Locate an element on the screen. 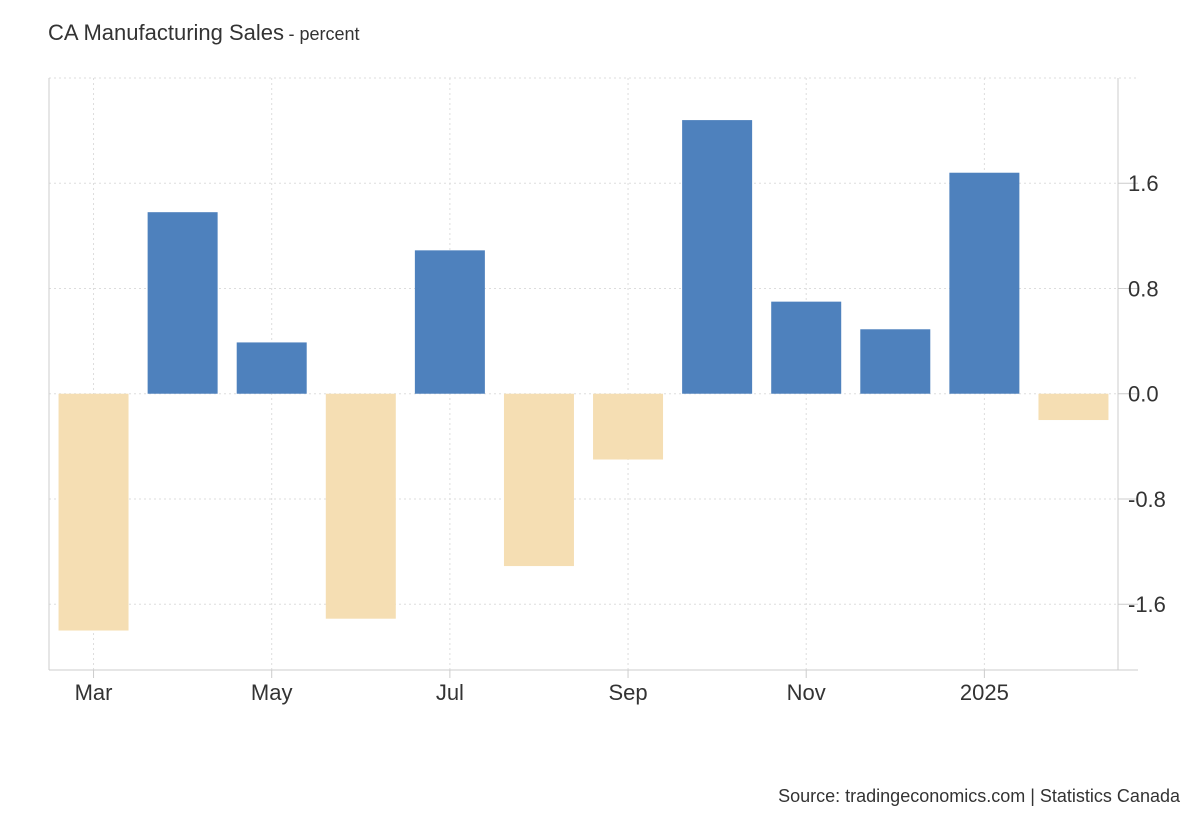 This screenshot has width=1200, height=820. y-axis-ticks: -1.6 -0.8 0.0 0.8 1.6 is located at coordinates (1147, 394).